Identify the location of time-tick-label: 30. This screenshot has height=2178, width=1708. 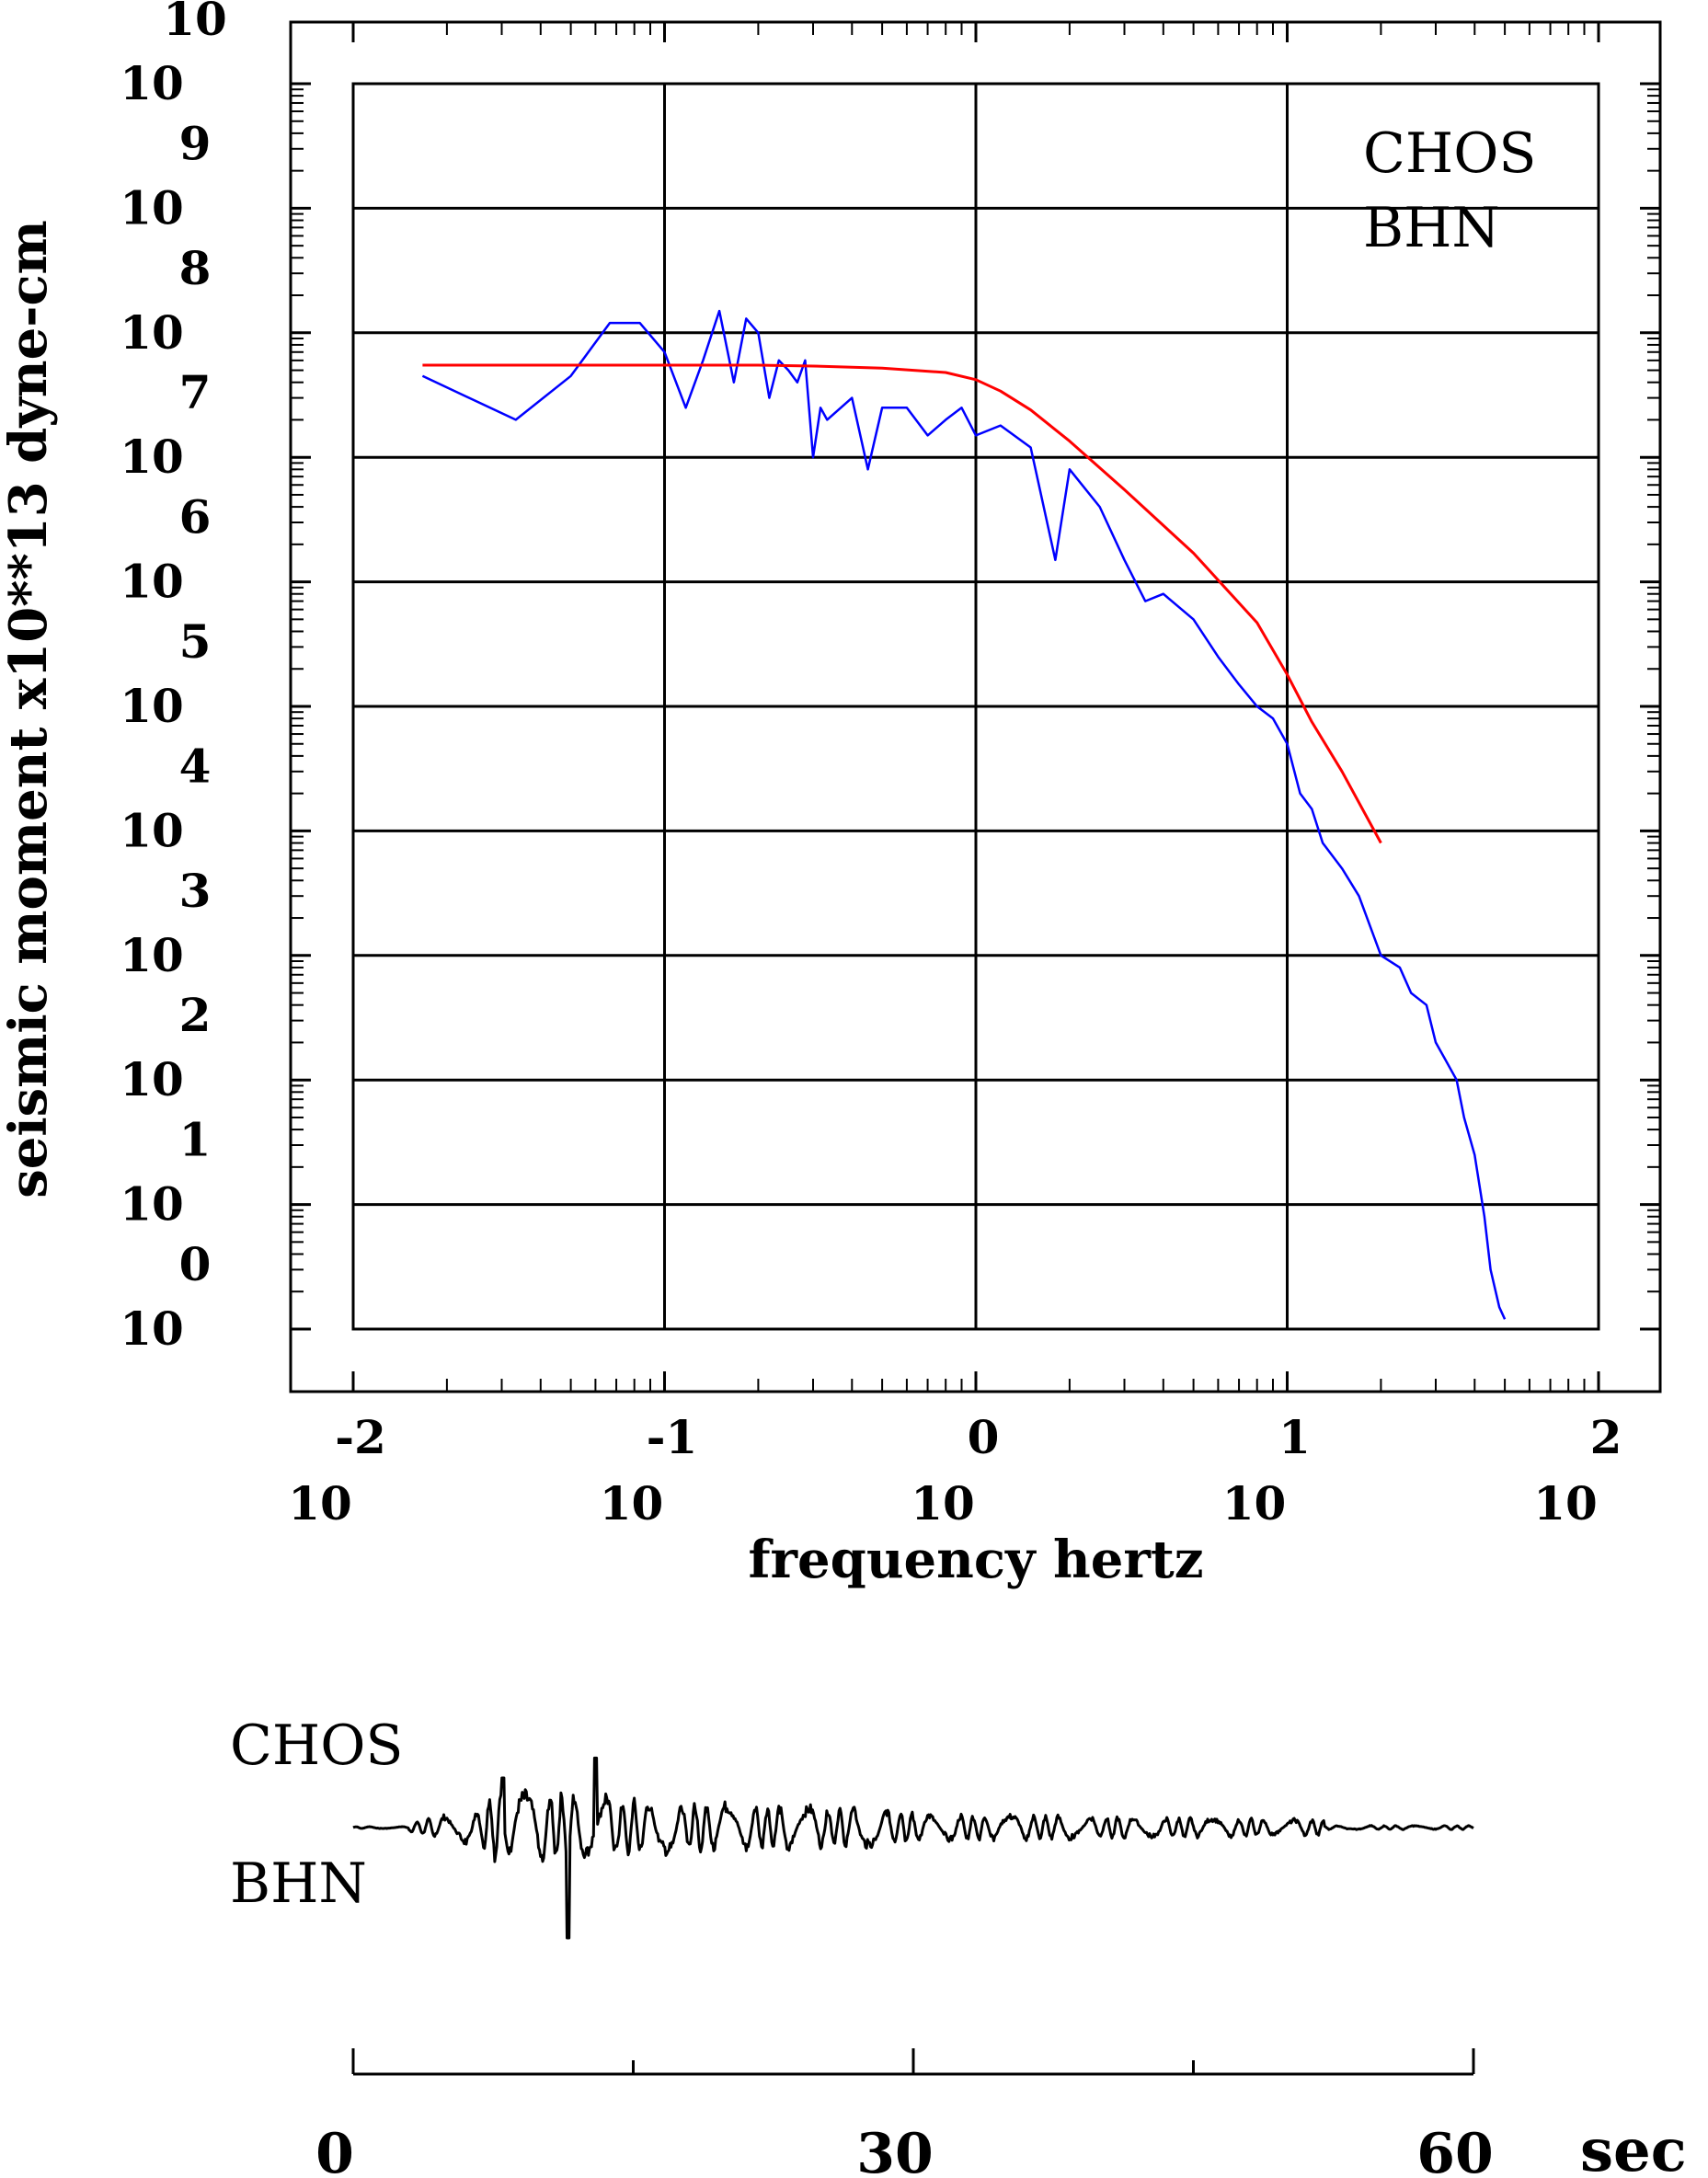
(895, 2150).